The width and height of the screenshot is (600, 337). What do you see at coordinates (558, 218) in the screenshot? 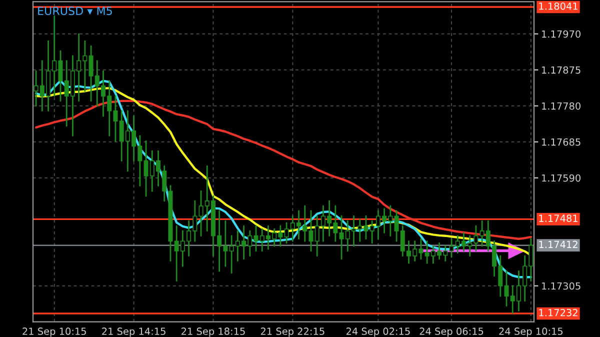
I see `ref-line-label: 1.17481` at bounding box center [558, 218].